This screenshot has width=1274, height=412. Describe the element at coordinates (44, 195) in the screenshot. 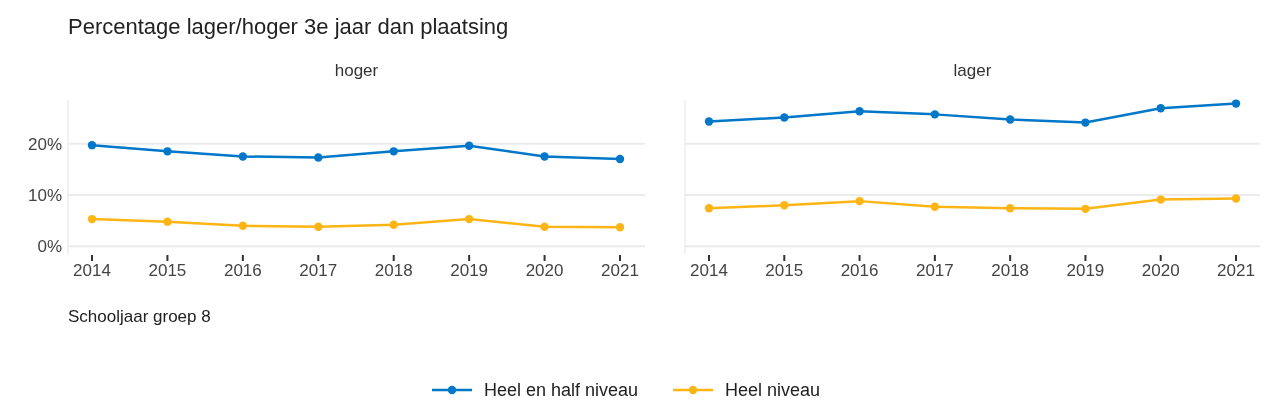

I see `y-tick-label: 10%` at that location.